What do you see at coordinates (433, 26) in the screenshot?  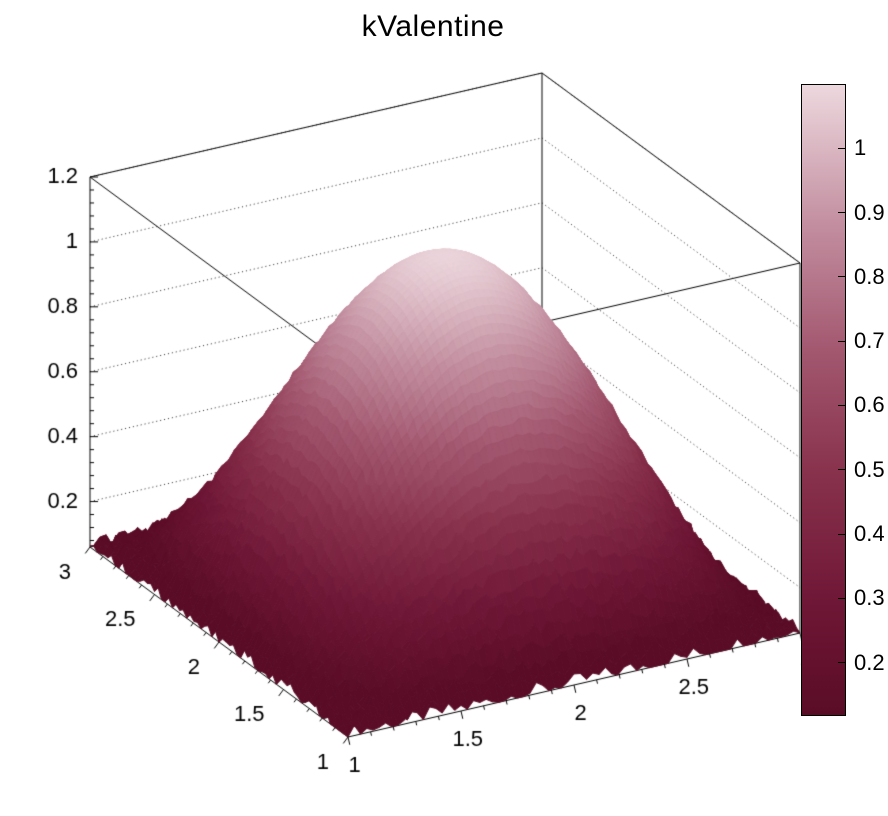 I see `chart-title: kValentine` at bounding box center [433, 26].